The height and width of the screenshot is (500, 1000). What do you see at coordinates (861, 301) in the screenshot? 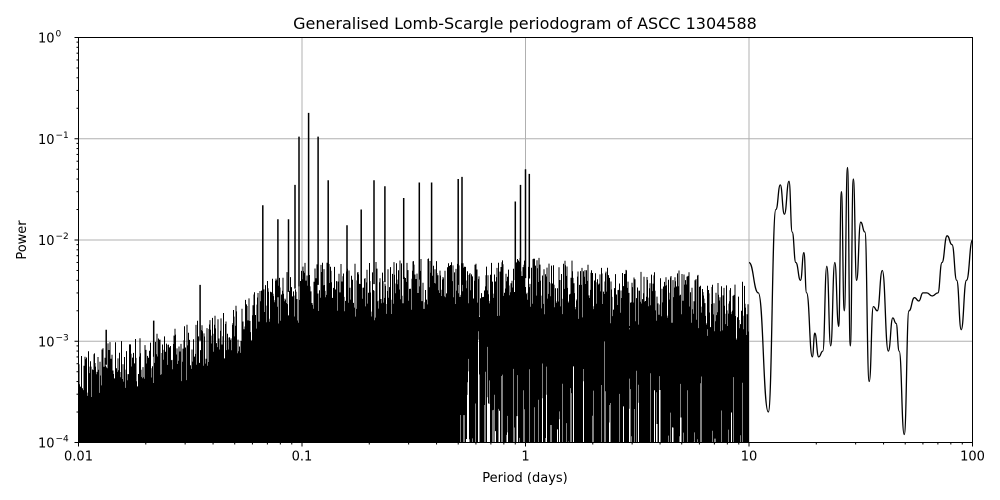
I see `long-period-curve` at bounding box center [861, 301].